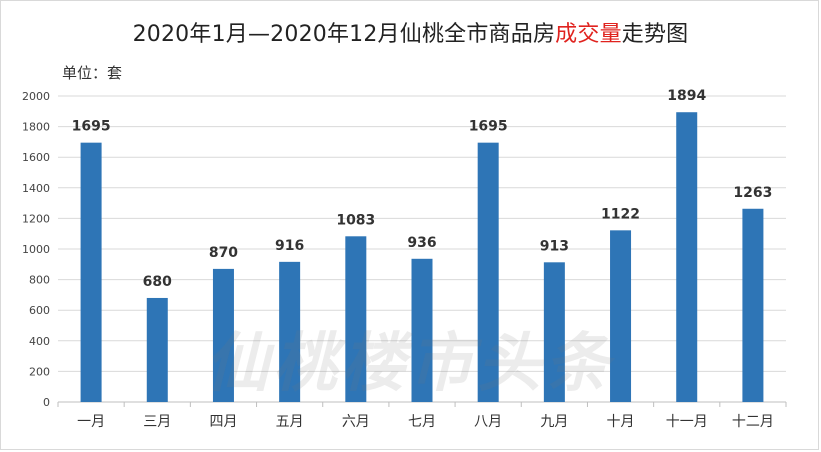  Describe the element at coordinates (36, 188) in the screenshot. I see `y-tick-label: 1400` at that location.